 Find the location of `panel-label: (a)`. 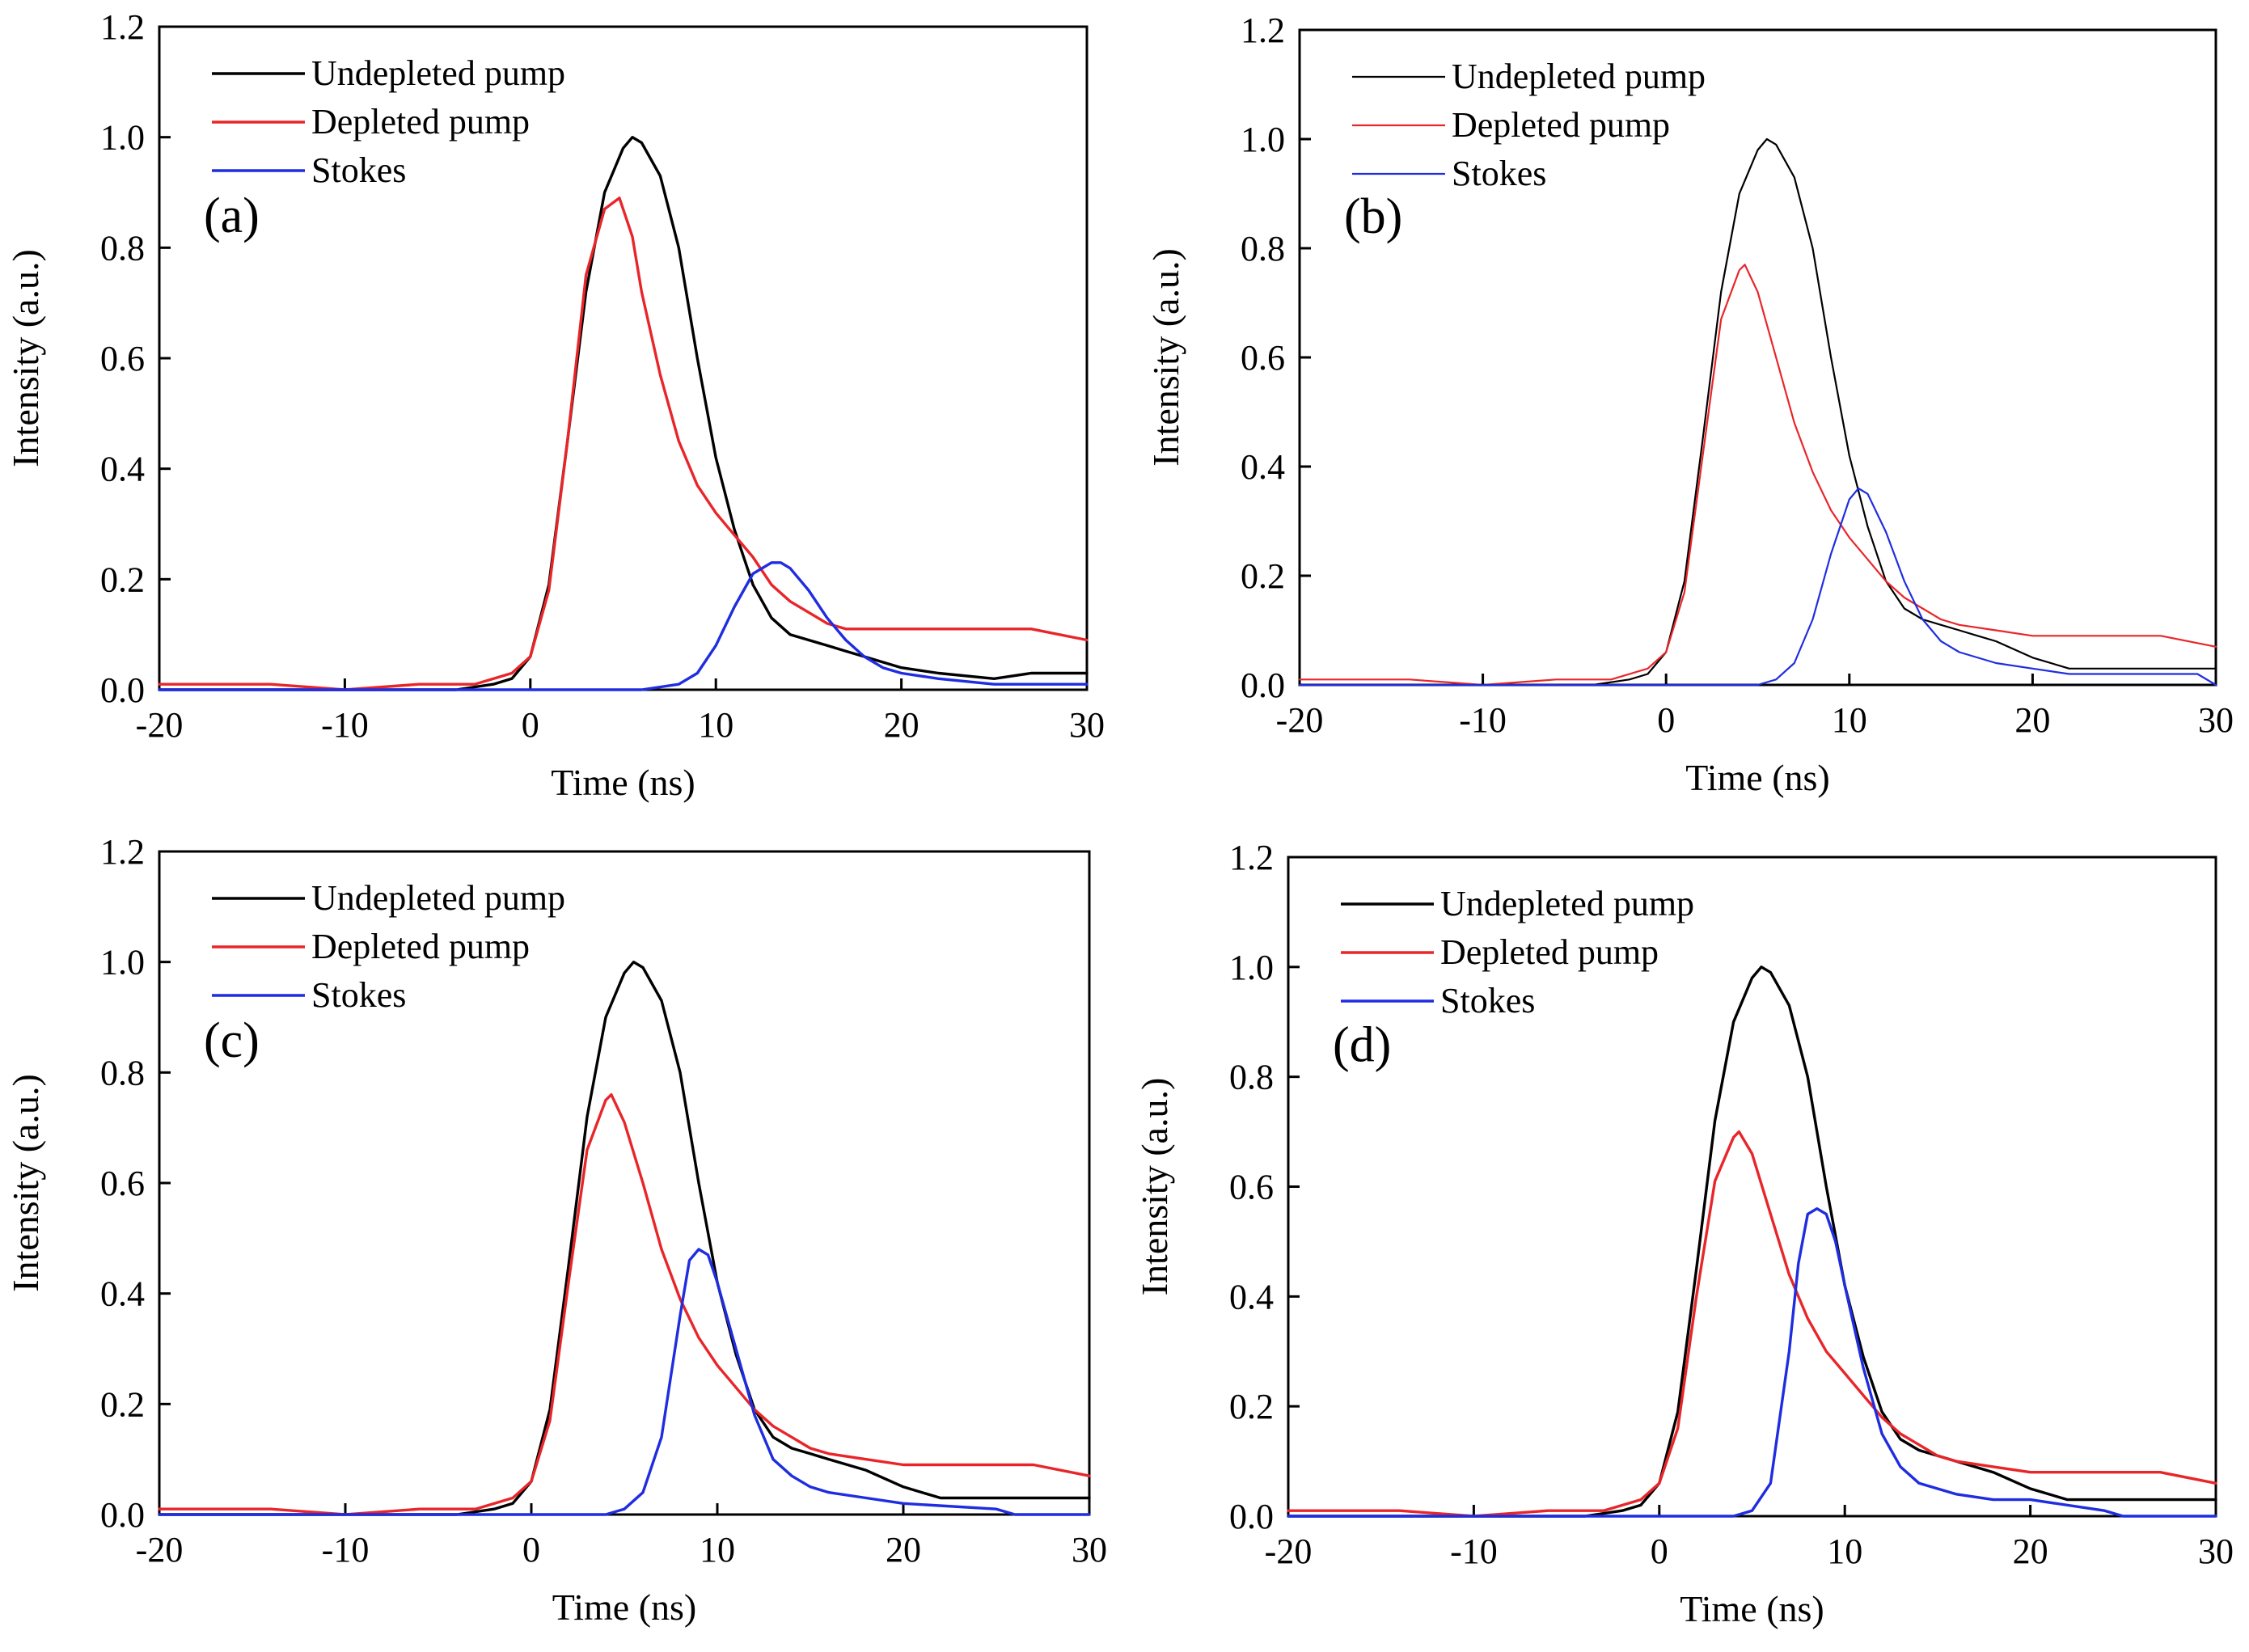

panel-label: (a) is located at coordinates (232, 215).